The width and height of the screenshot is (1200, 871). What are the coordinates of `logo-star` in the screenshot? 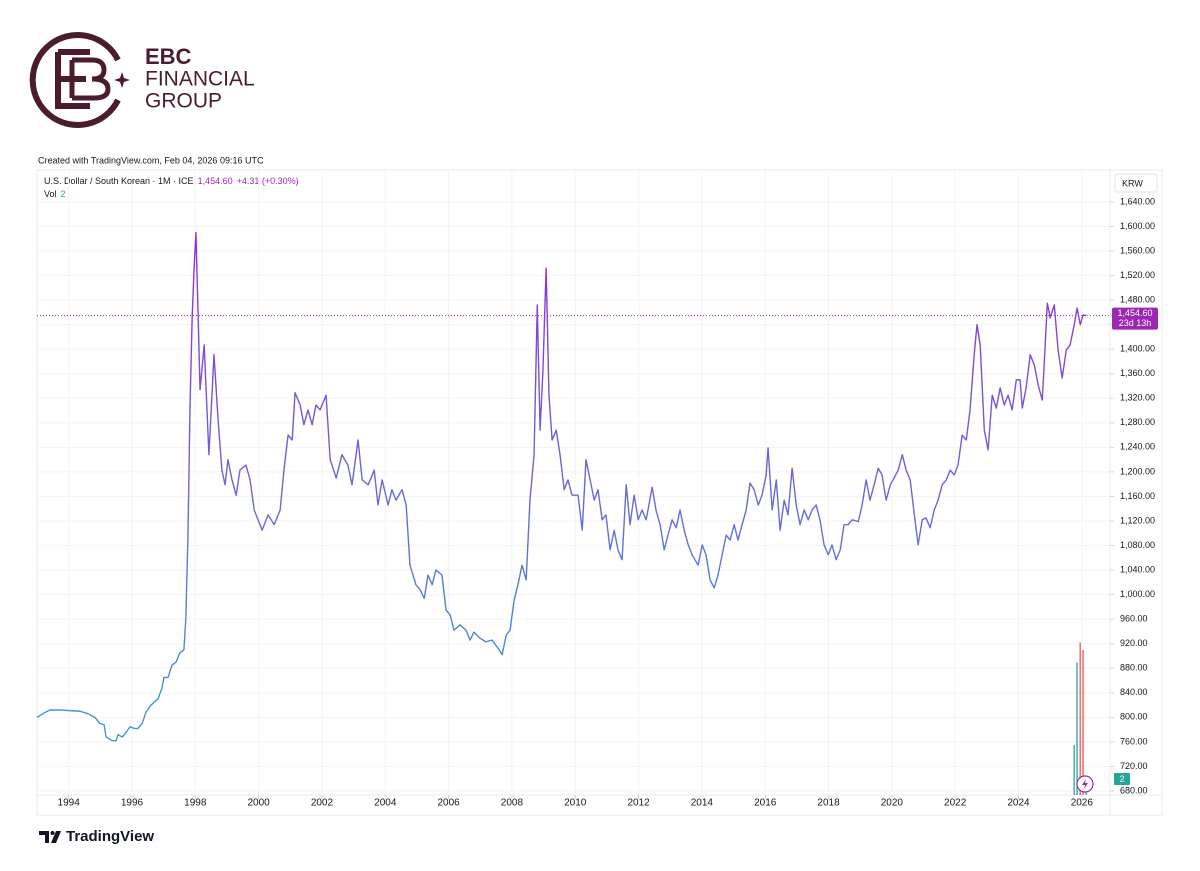 It's located at (122, 80).